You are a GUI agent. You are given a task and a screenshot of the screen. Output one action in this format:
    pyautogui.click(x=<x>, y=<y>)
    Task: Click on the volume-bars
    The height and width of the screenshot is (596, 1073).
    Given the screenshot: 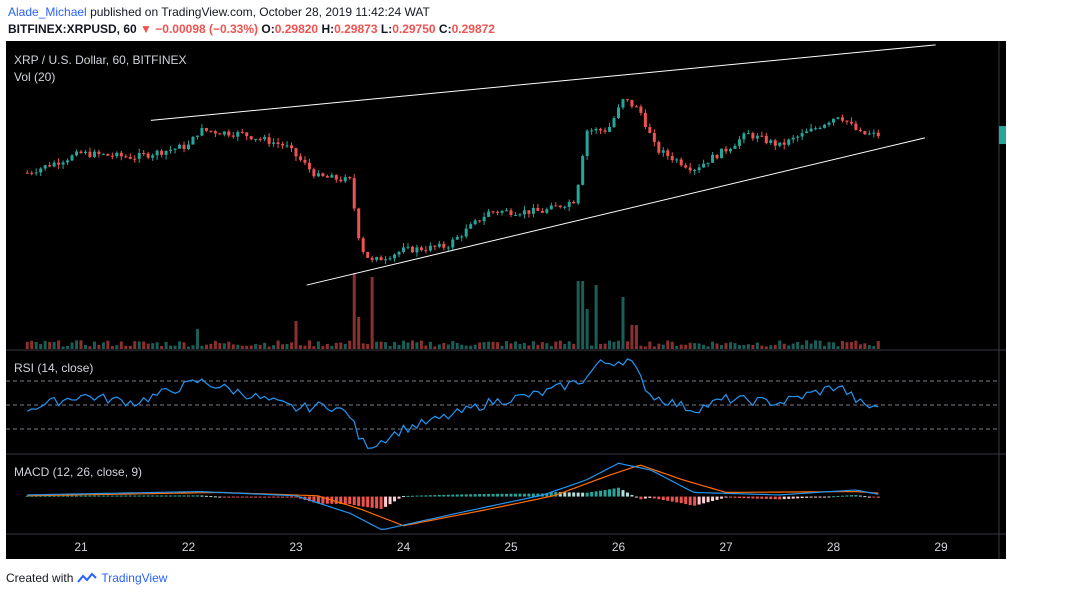 What is the action you would take?
    pyautogui.click(x=452, y=311)
    